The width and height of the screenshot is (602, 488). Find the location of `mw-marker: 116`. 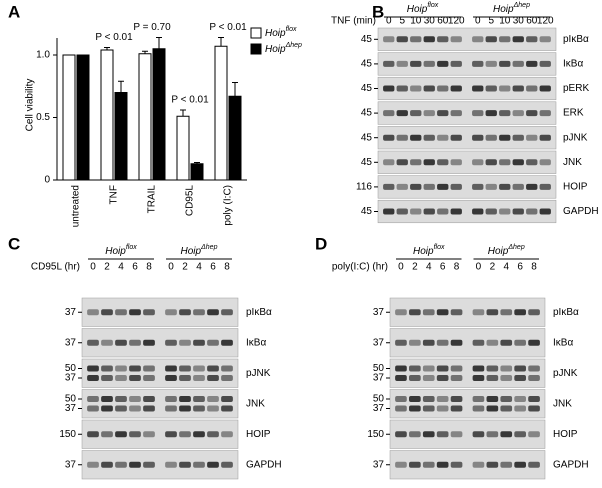

mw-marker: 116 is located at coordinates (364, 187).